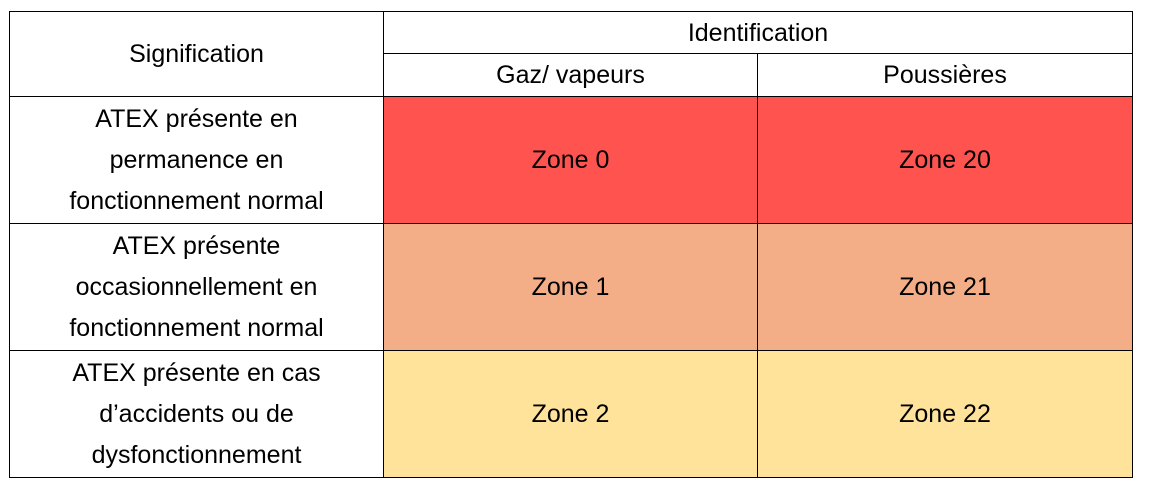 The image size is (1154, 488). I want to click on dust-header: Poussières, so click(945, 75).